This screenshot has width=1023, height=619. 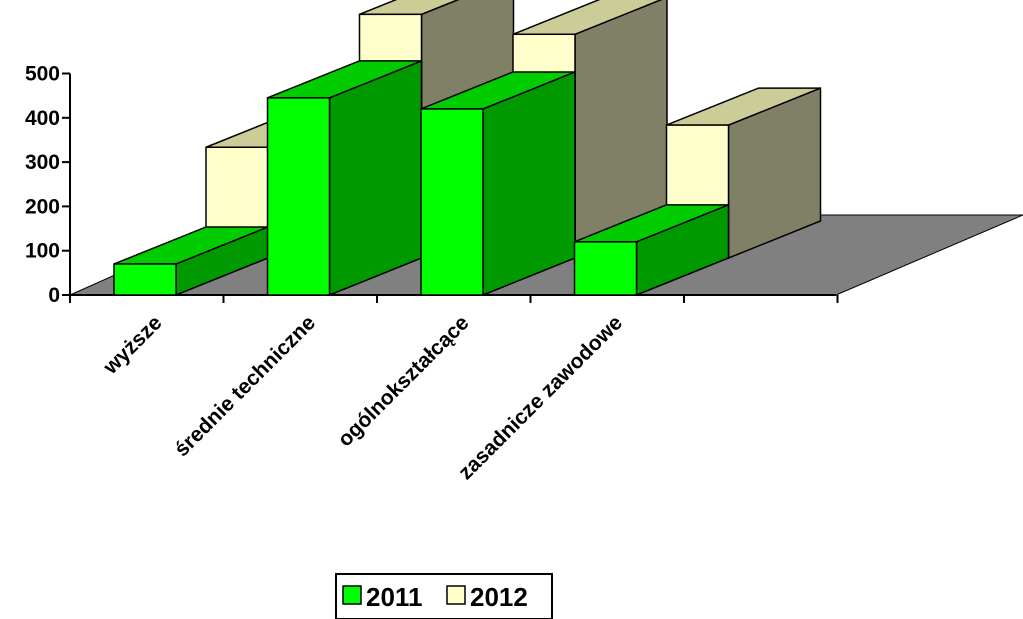 What do you see at coordinates (42, 162) in the screenshot?
I see `y-tick-label: 300` at bounding box center [42, 162].